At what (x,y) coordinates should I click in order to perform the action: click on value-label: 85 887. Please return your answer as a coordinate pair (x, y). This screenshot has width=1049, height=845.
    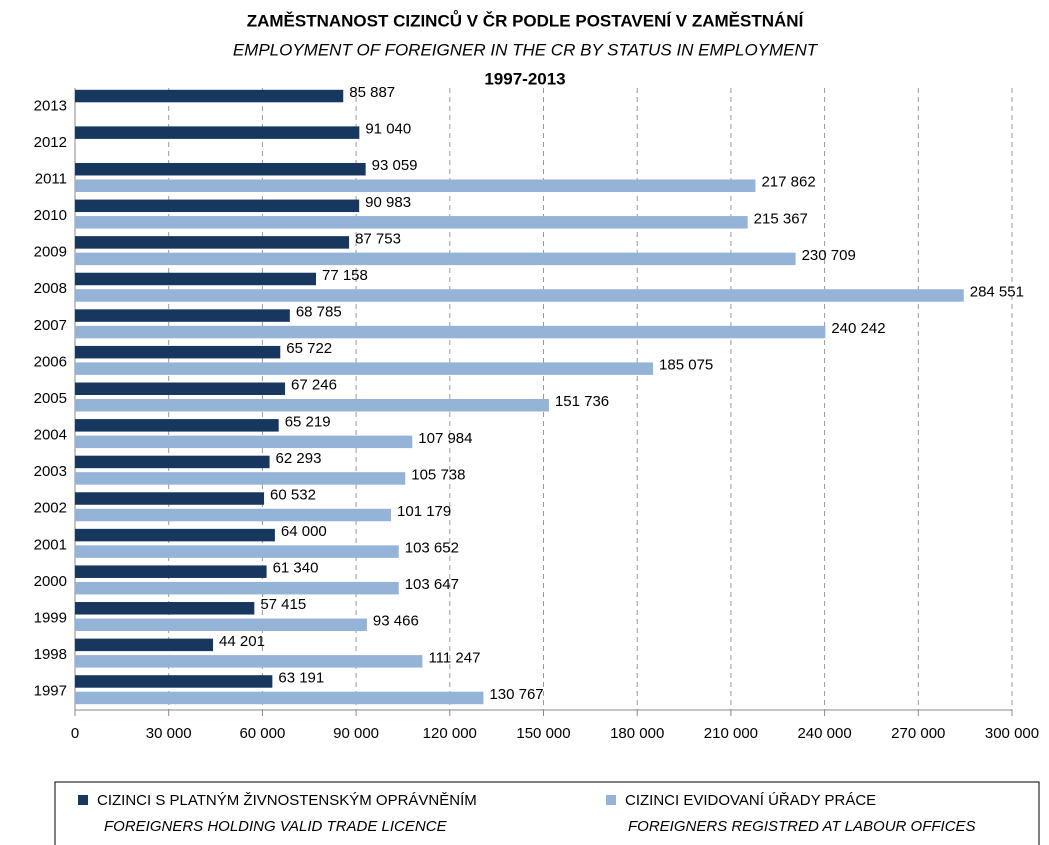
    Looking at the image, I should click on (372, 92).